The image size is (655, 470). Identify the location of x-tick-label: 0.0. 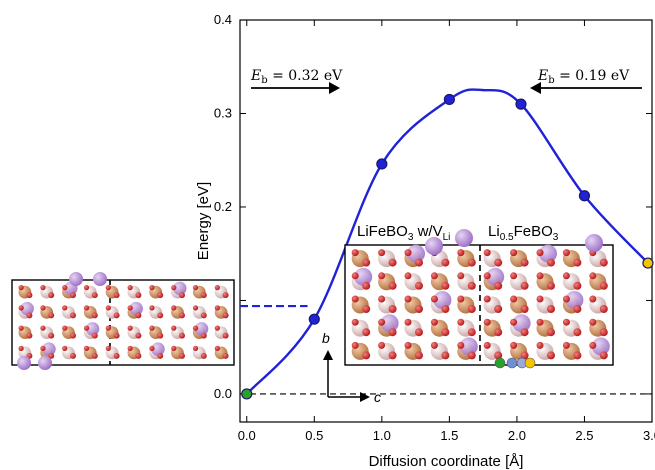
(247, 435).